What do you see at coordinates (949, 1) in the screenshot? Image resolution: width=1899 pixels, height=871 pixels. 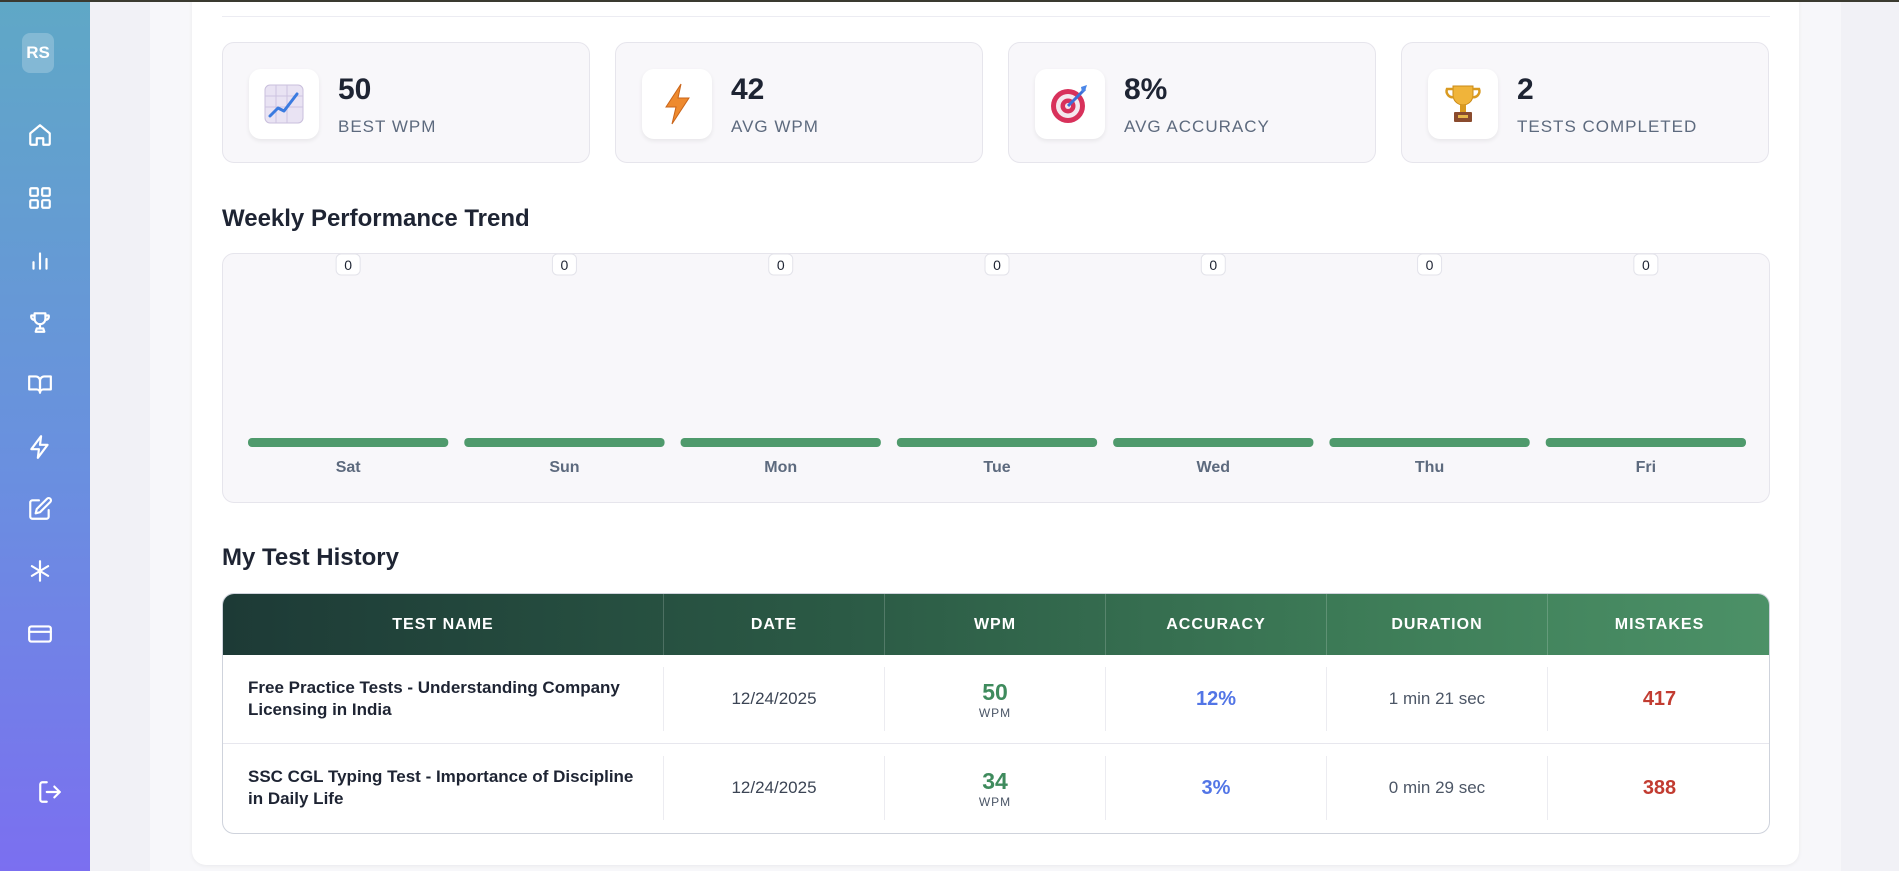 I see `top-strip` at bounding box center [949, 1].